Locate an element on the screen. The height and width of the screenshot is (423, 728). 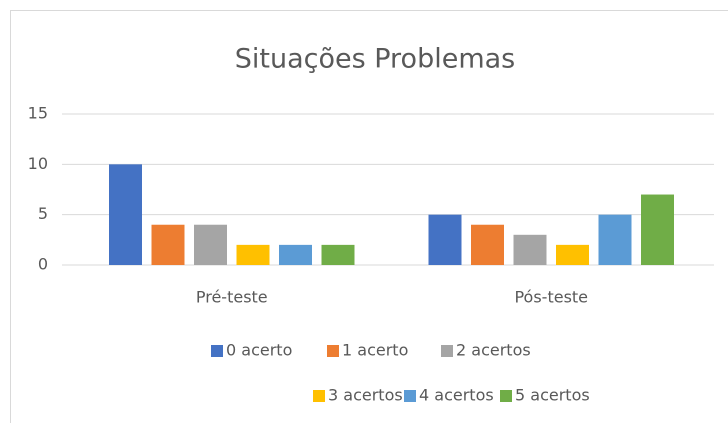
y-tick-label: 10 is located at coordinates (38, 163).